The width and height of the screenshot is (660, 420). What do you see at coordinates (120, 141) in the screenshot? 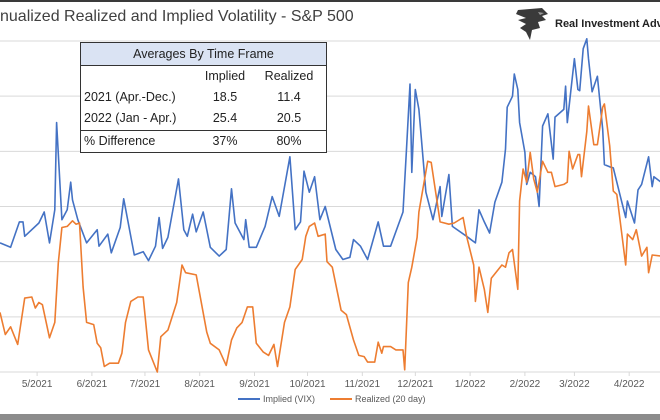
I see `row-label: % Difference` at bounding box center [120, 141].